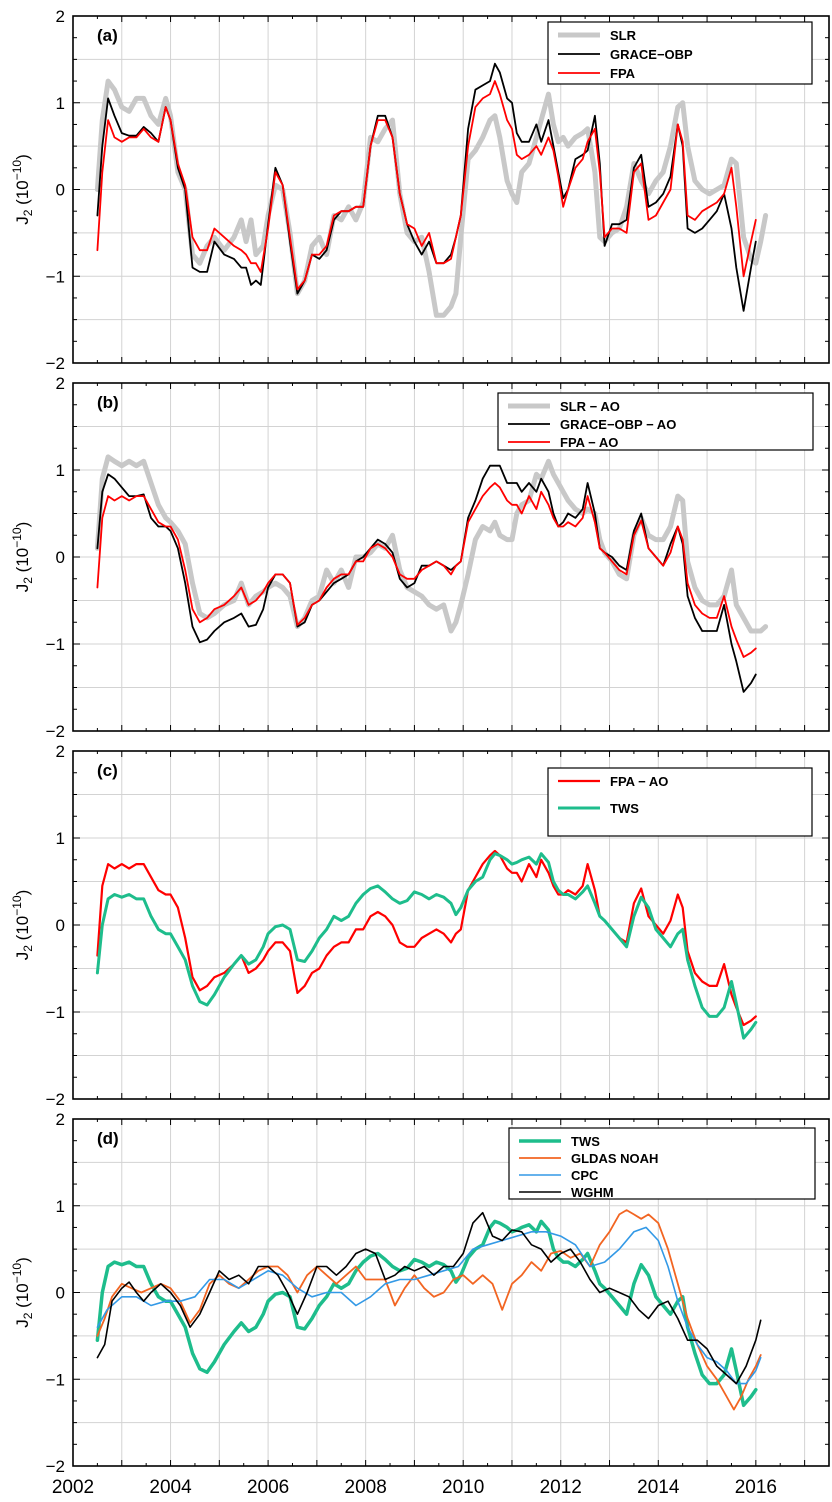 This screenshot has width=832, height=1502. I want to click on x-tick-label: 2016, so click(756, 1487).